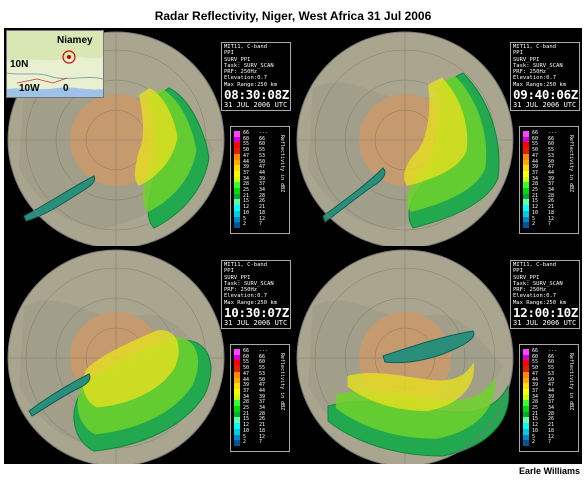 The width and height of the screenshot is (586, 482). Describe the element at coordinates (257, 95) in the screenshot. I see `scan-time: 08:30:08Z` at that location.